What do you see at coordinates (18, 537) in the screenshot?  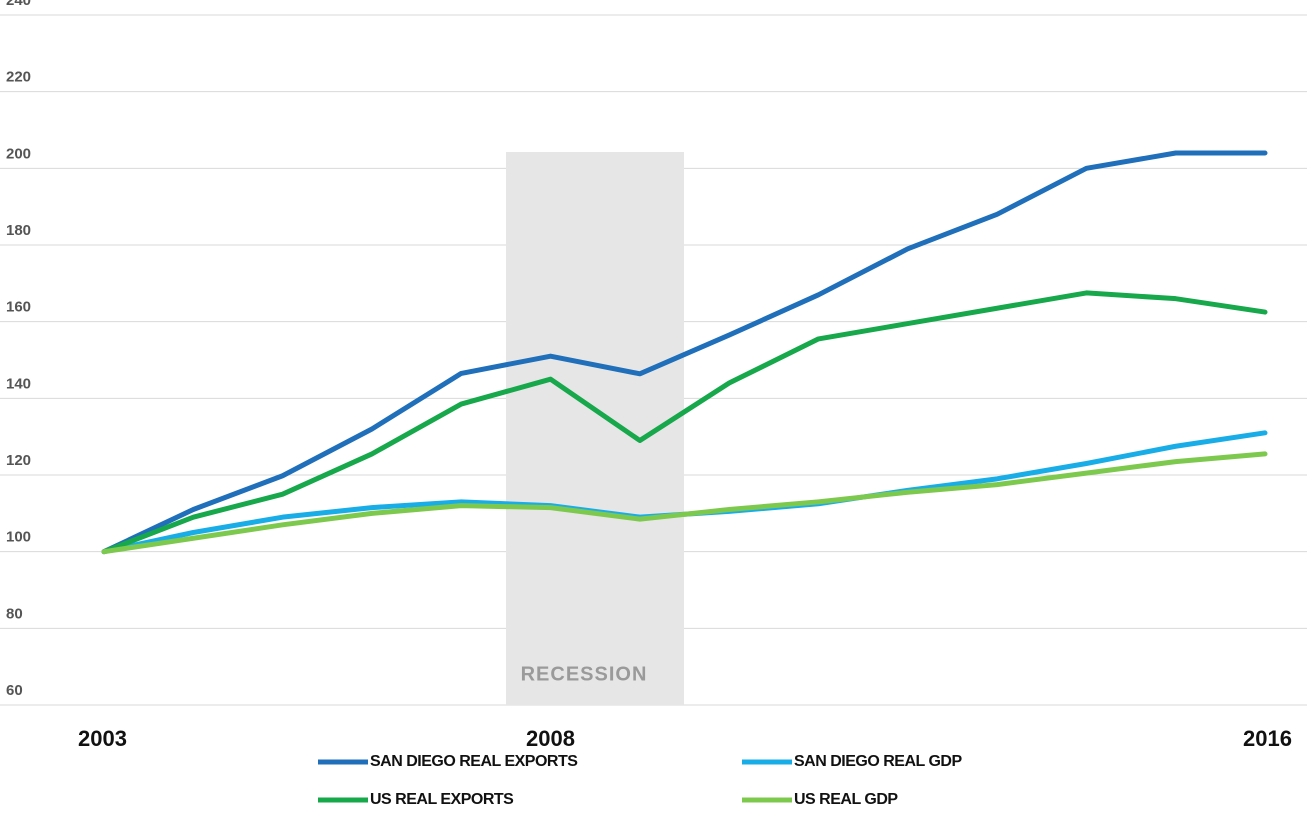 I see `y-tick-label: 100` at bounding box center [18, 537].